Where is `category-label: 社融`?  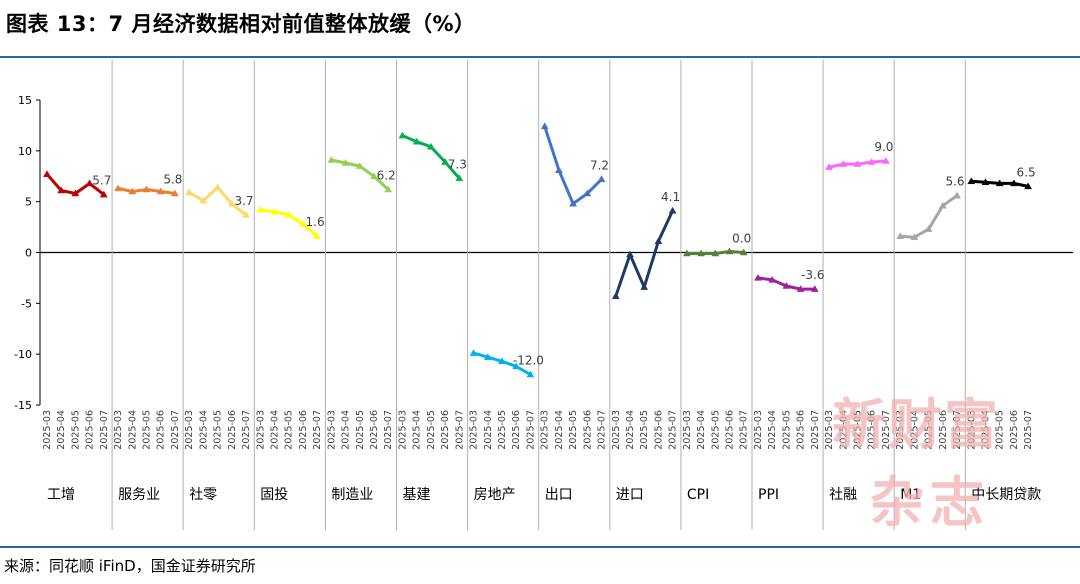
category-label: 社融 is located at coordinates (843, 495).